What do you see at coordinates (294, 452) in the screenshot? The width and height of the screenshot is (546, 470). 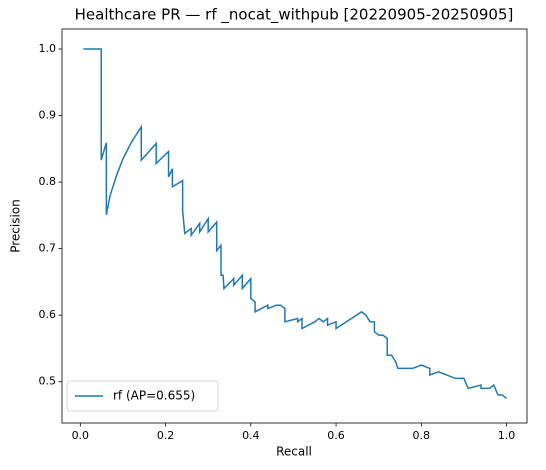 I see `x-axis-label: Recall` at bounding box center [294, 452].